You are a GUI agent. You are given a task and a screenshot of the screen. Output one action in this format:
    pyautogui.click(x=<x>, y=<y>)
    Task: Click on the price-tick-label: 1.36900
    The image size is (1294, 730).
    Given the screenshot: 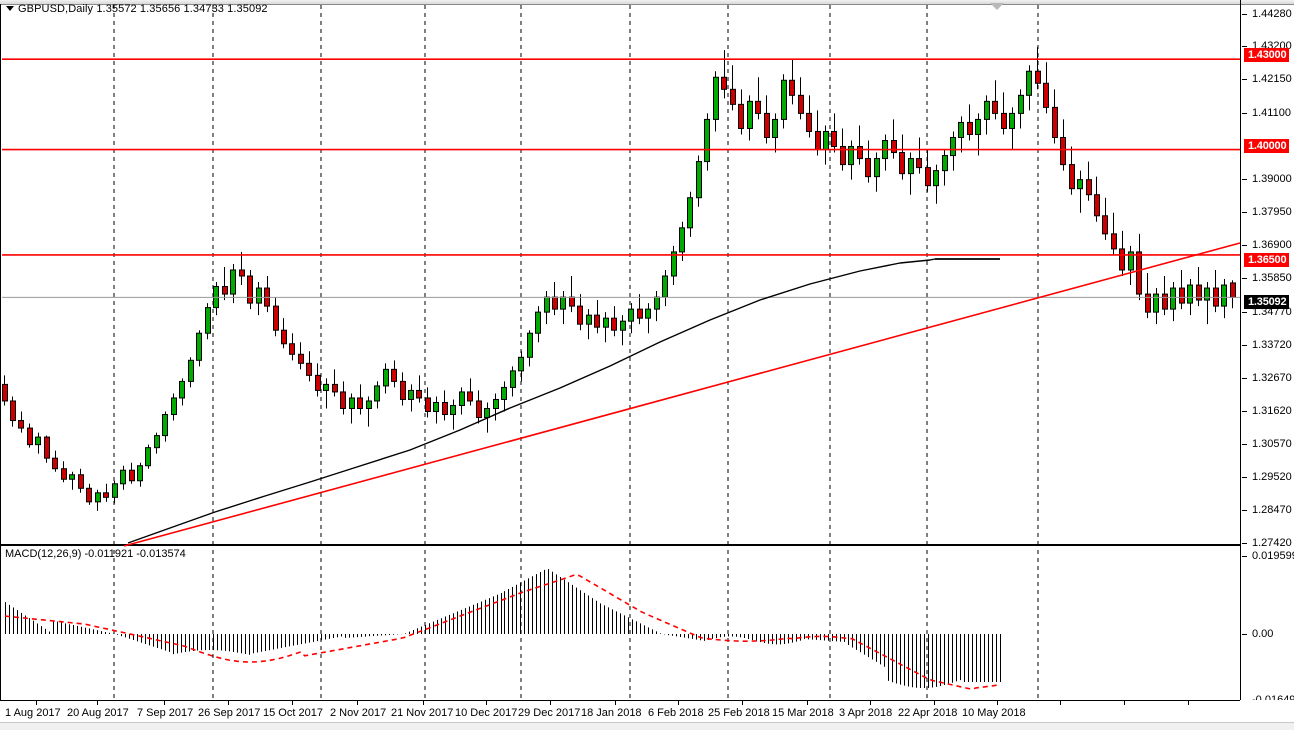 What is the action you would take?
    pyautogui.click(x=1272, y=245)
    